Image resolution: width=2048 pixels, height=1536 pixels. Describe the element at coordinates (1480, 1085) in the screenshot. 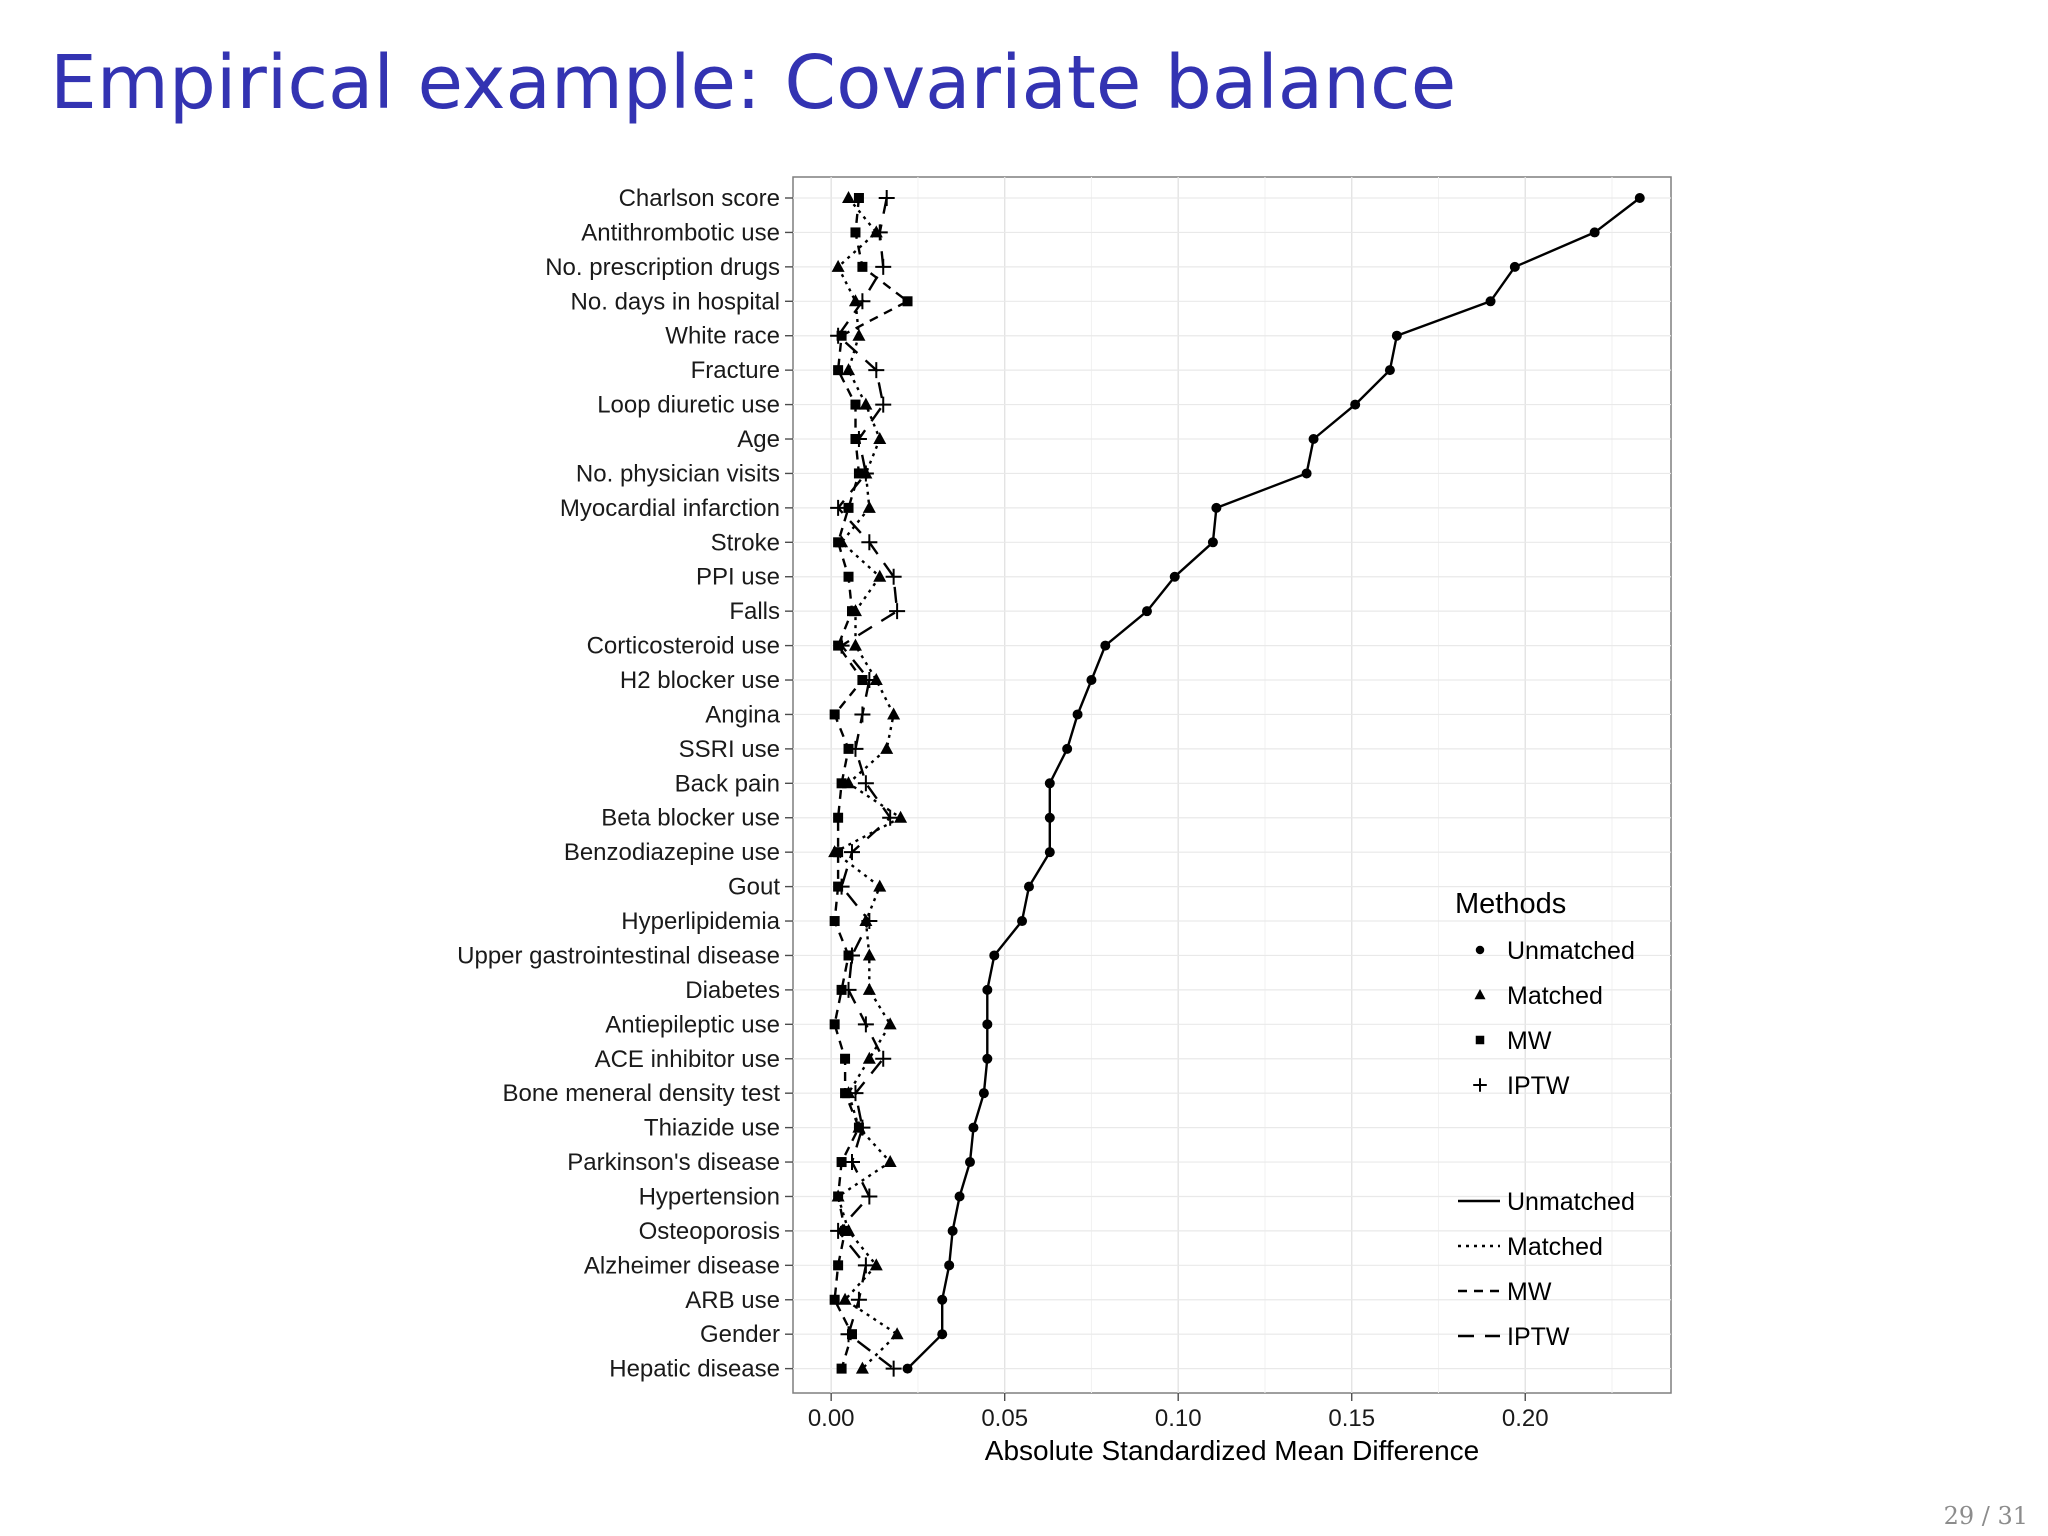

I see `legend-key-iptw-marker` at that location.